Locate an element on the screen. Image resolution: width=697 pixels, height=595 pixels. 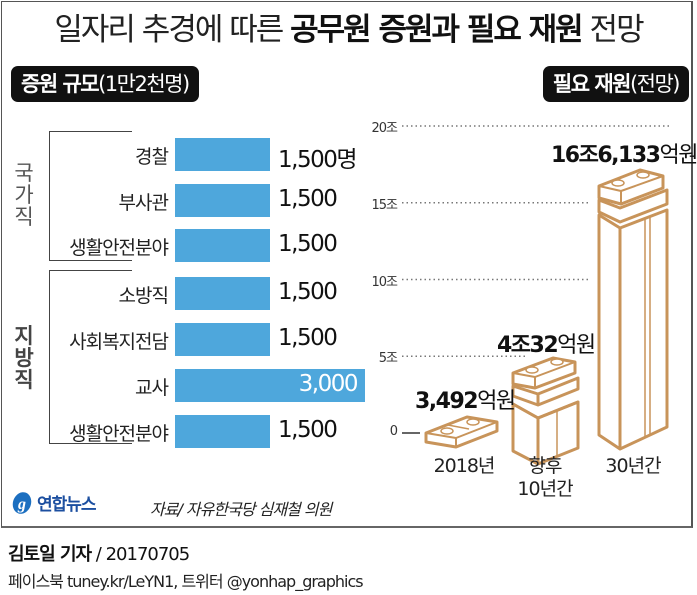
yonhap-logo: g 연합뉴스 is located at coordinates (53, 502).